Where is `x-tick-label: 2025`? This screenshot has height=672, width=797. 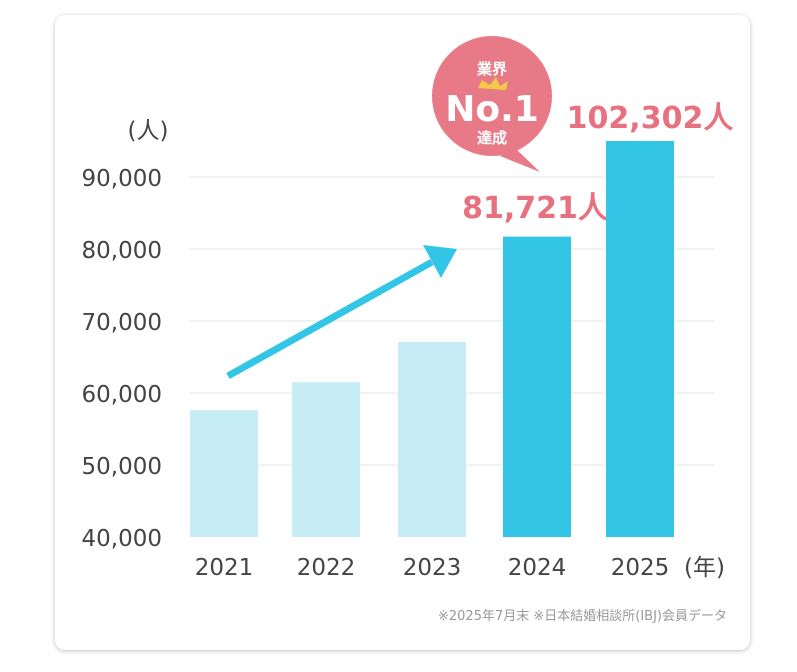
x-tick-label: 2025 is located at coordinates (640, 568).